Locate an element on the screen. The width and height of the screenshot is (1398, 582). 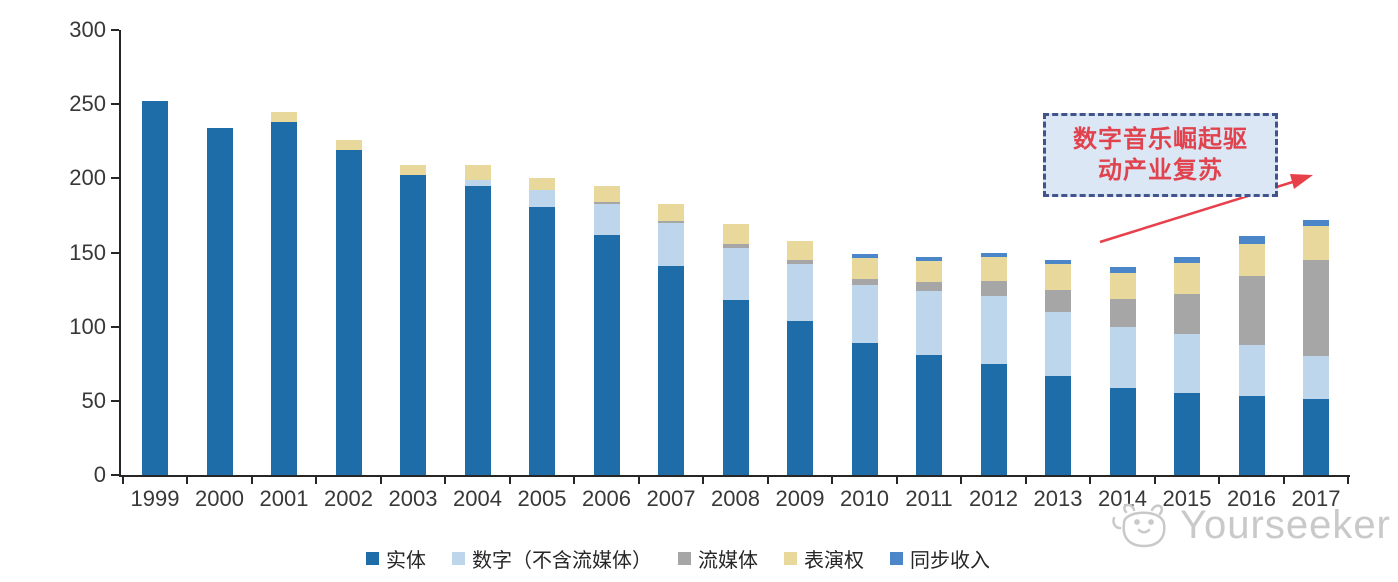
legend-item-performance-rights: 表演权 is located at coordinates (824, 558).